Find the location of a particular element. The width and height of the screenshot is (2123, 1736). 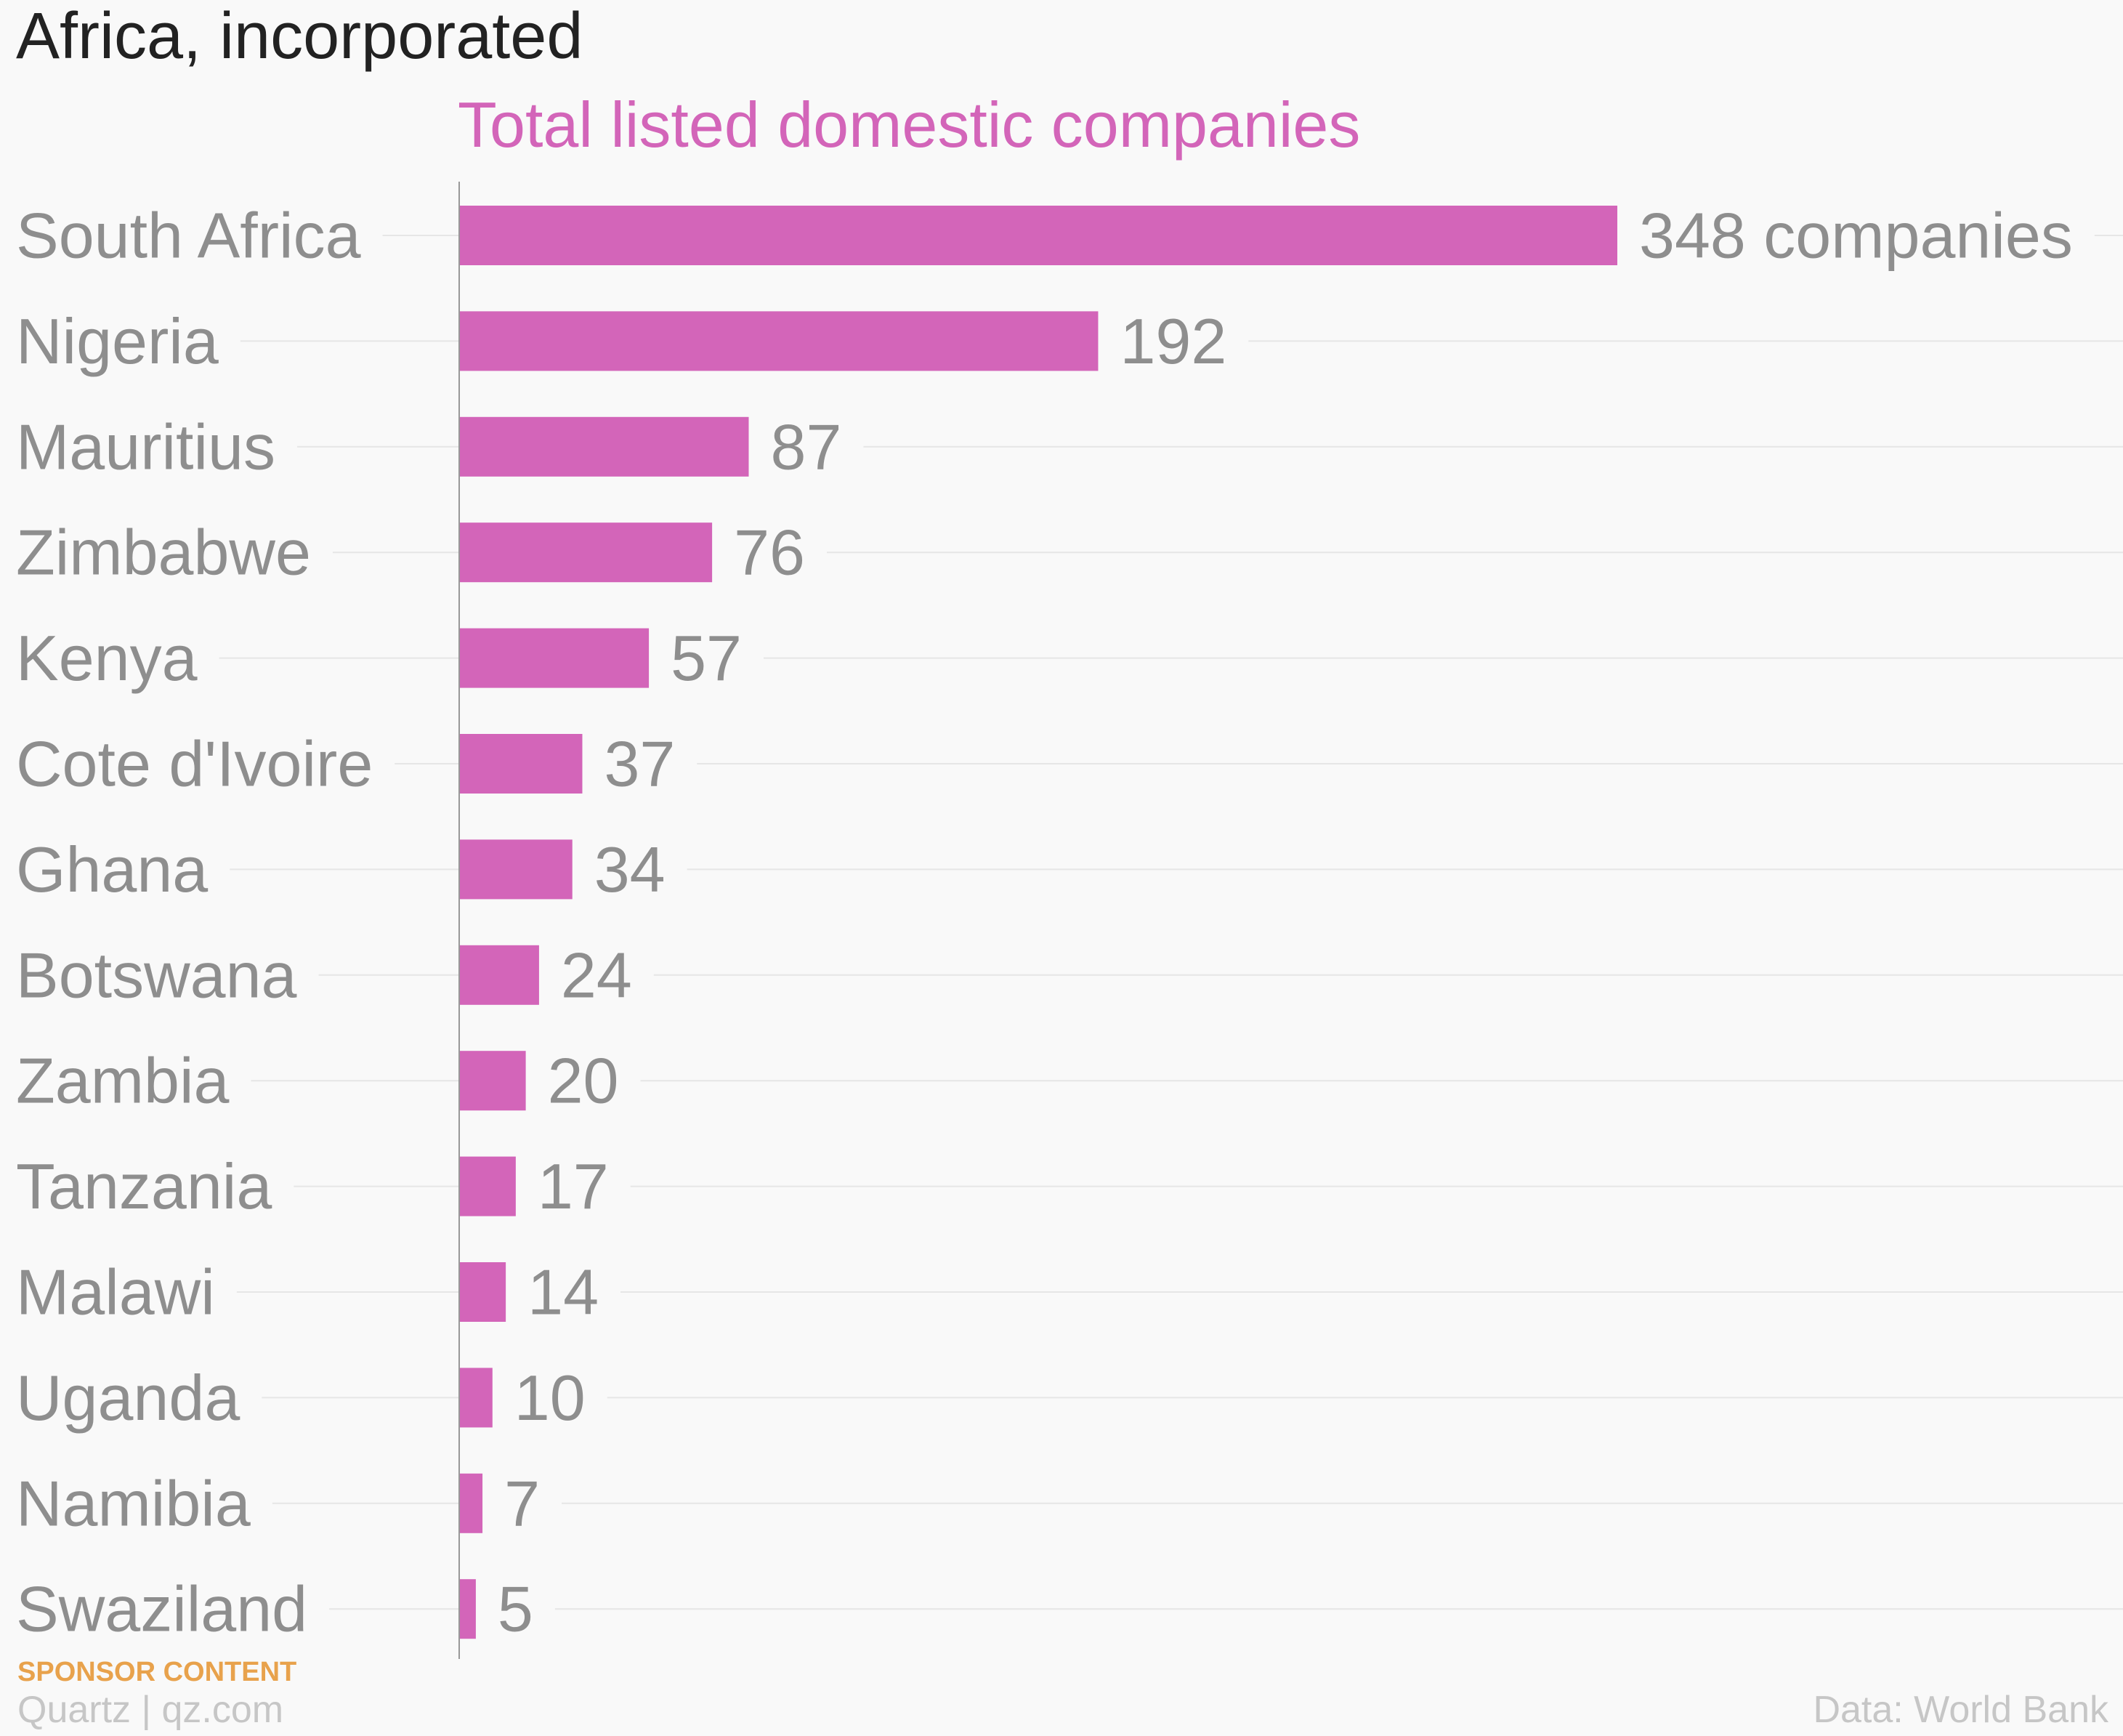

value-label: 10 is located at coordinates (550, 1398).